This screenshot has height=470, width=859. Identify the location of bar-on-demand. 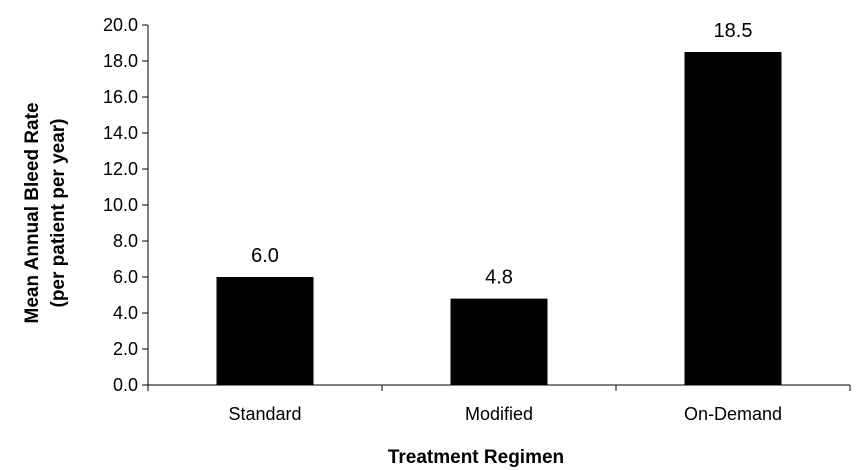
(733, 218).